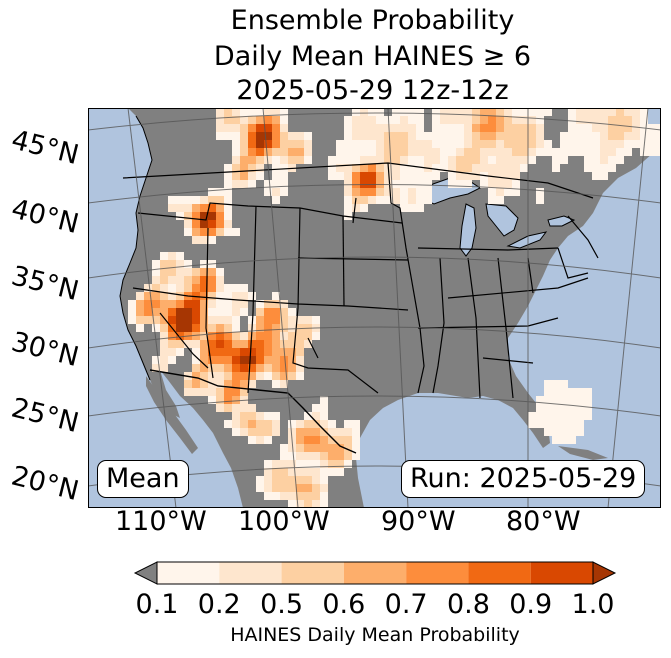  I want to click on lat-label-45: 45°N, so click(45, 148).